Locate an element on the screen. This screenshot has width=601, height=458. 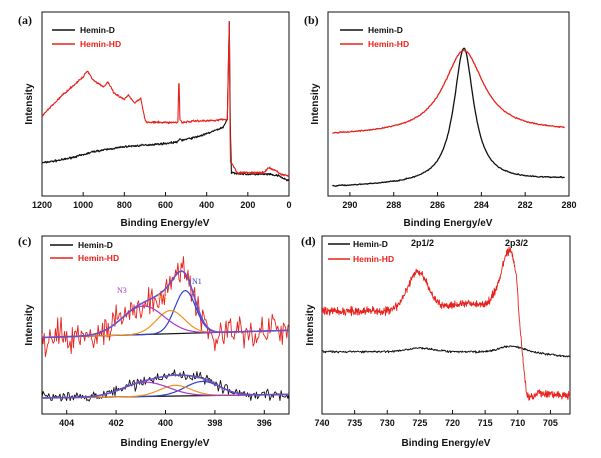
panel-a-tick-label: 400 is located at coordinates (206, 205).